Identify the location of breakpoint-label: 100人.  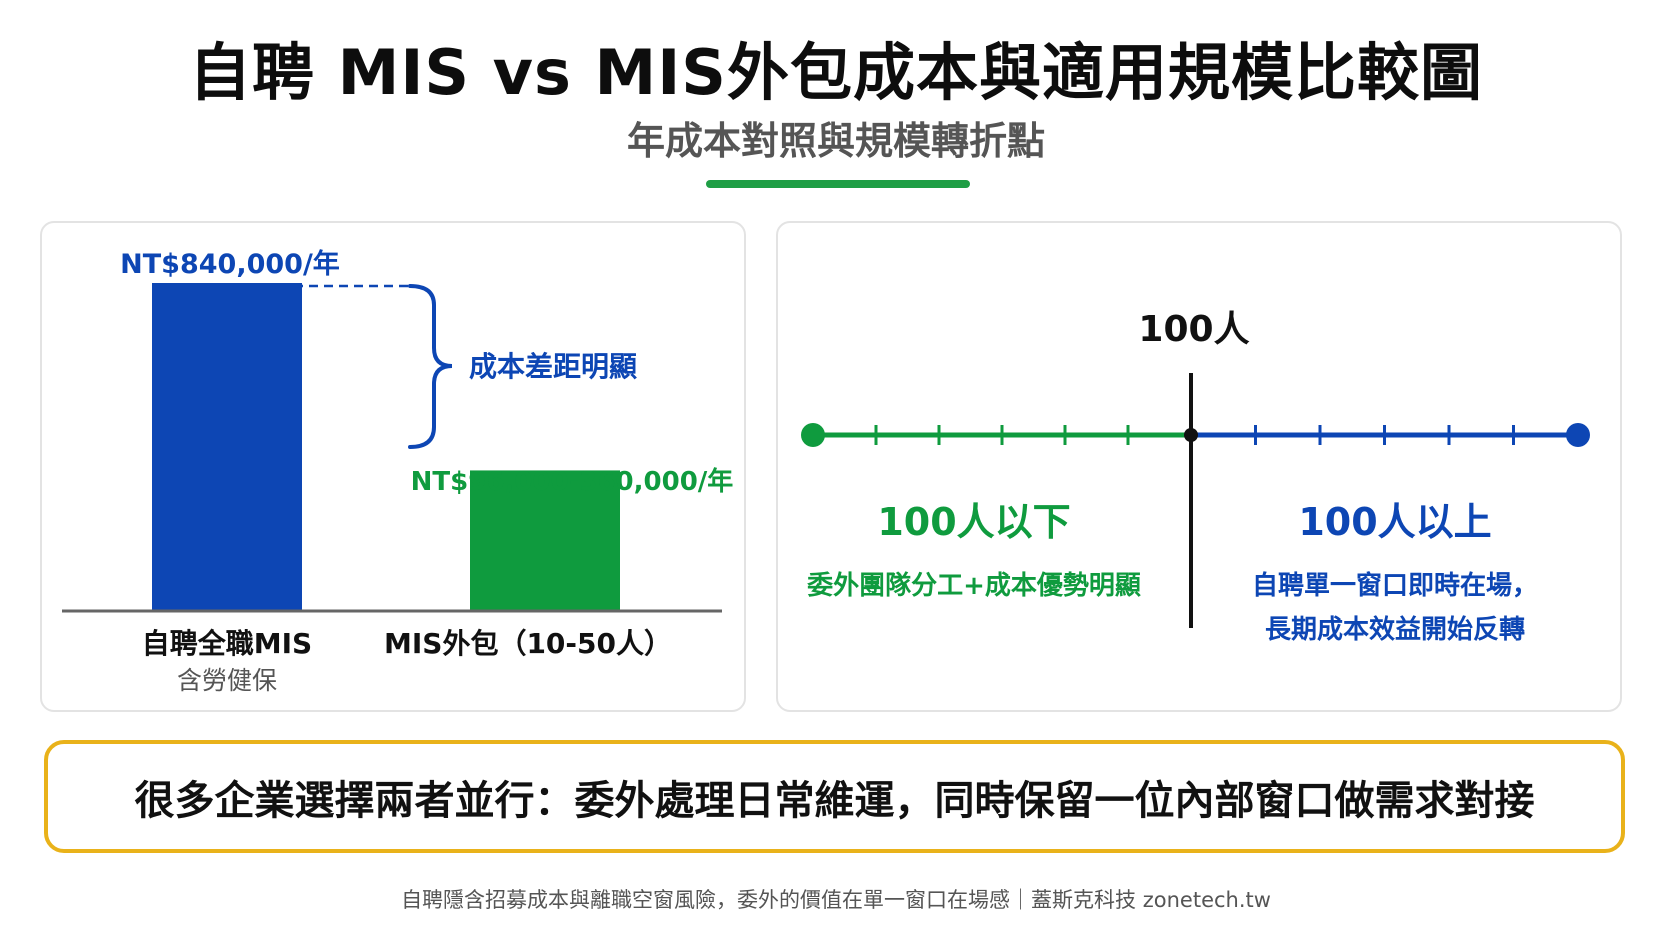
(1193, 329).